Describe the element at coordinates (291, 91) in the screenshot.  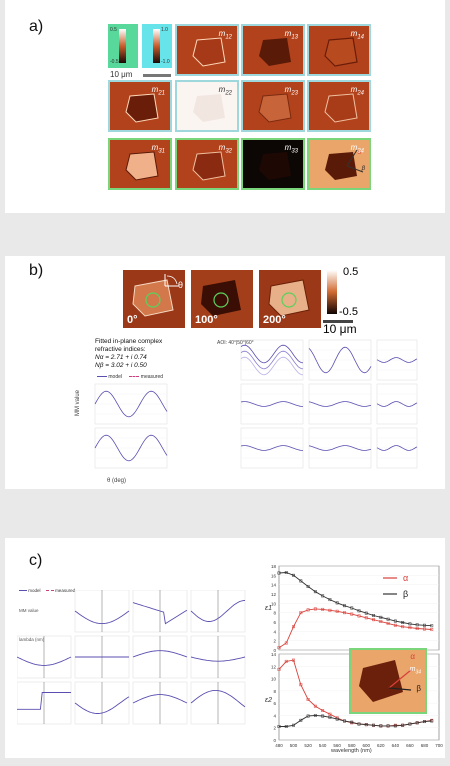
I see `tile-label: m23` at that location.